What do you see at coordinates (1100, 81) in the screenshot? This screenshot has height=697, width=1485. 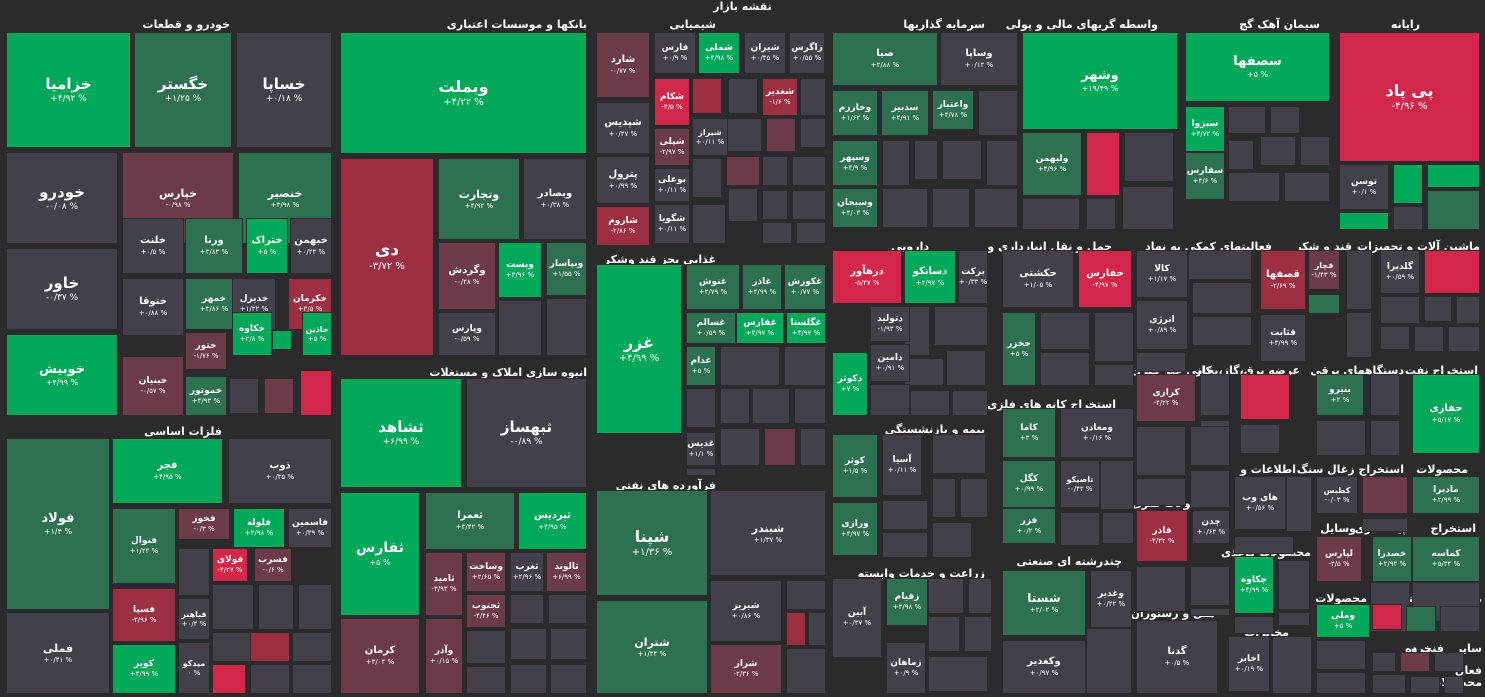 I see `stock-tile: وشهر +۱۹/۴۹ %` at bounding box center [1100, 81].